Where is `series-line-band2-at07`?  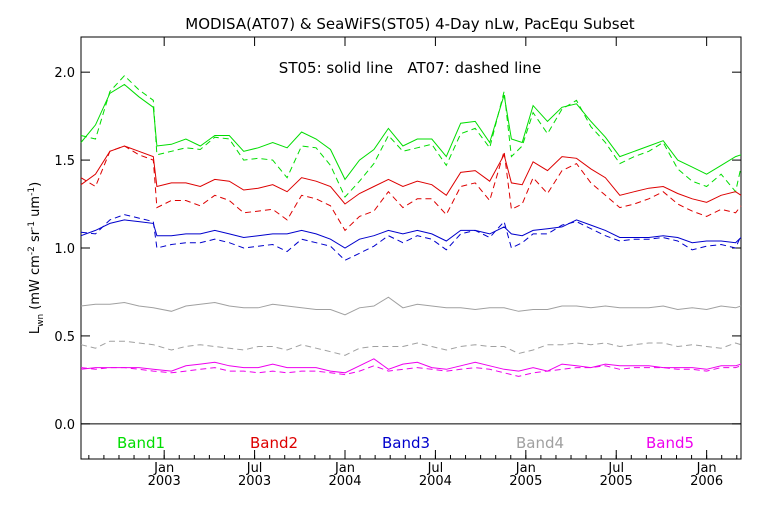
series-line-band2-at07 is located at coordinates (411, 188).